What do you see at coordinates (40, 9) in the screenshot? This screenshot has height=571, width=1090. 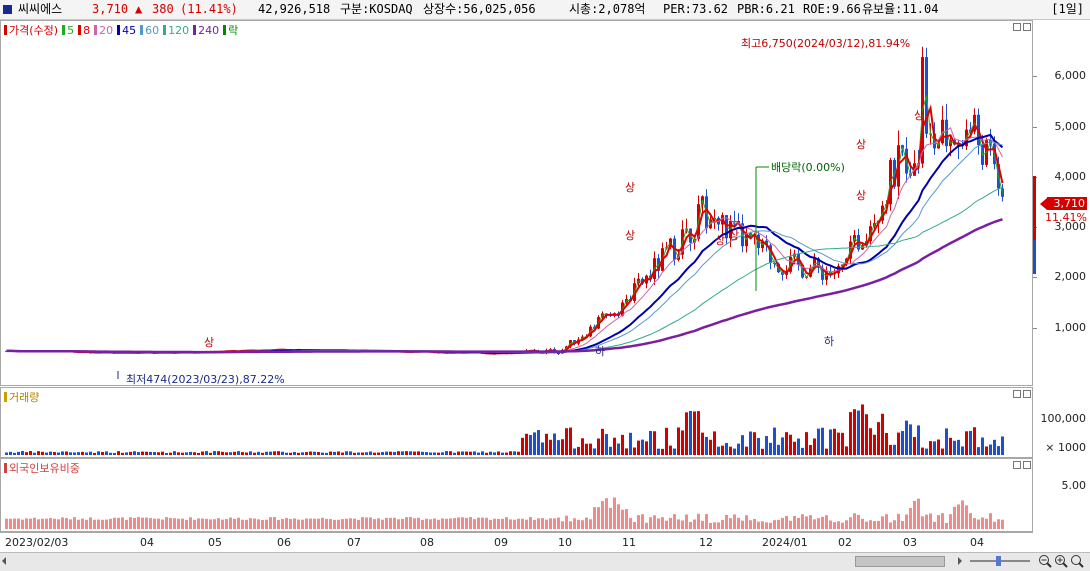 I see `stock-name: 씨씨에스` at bounding box center [40, 9].